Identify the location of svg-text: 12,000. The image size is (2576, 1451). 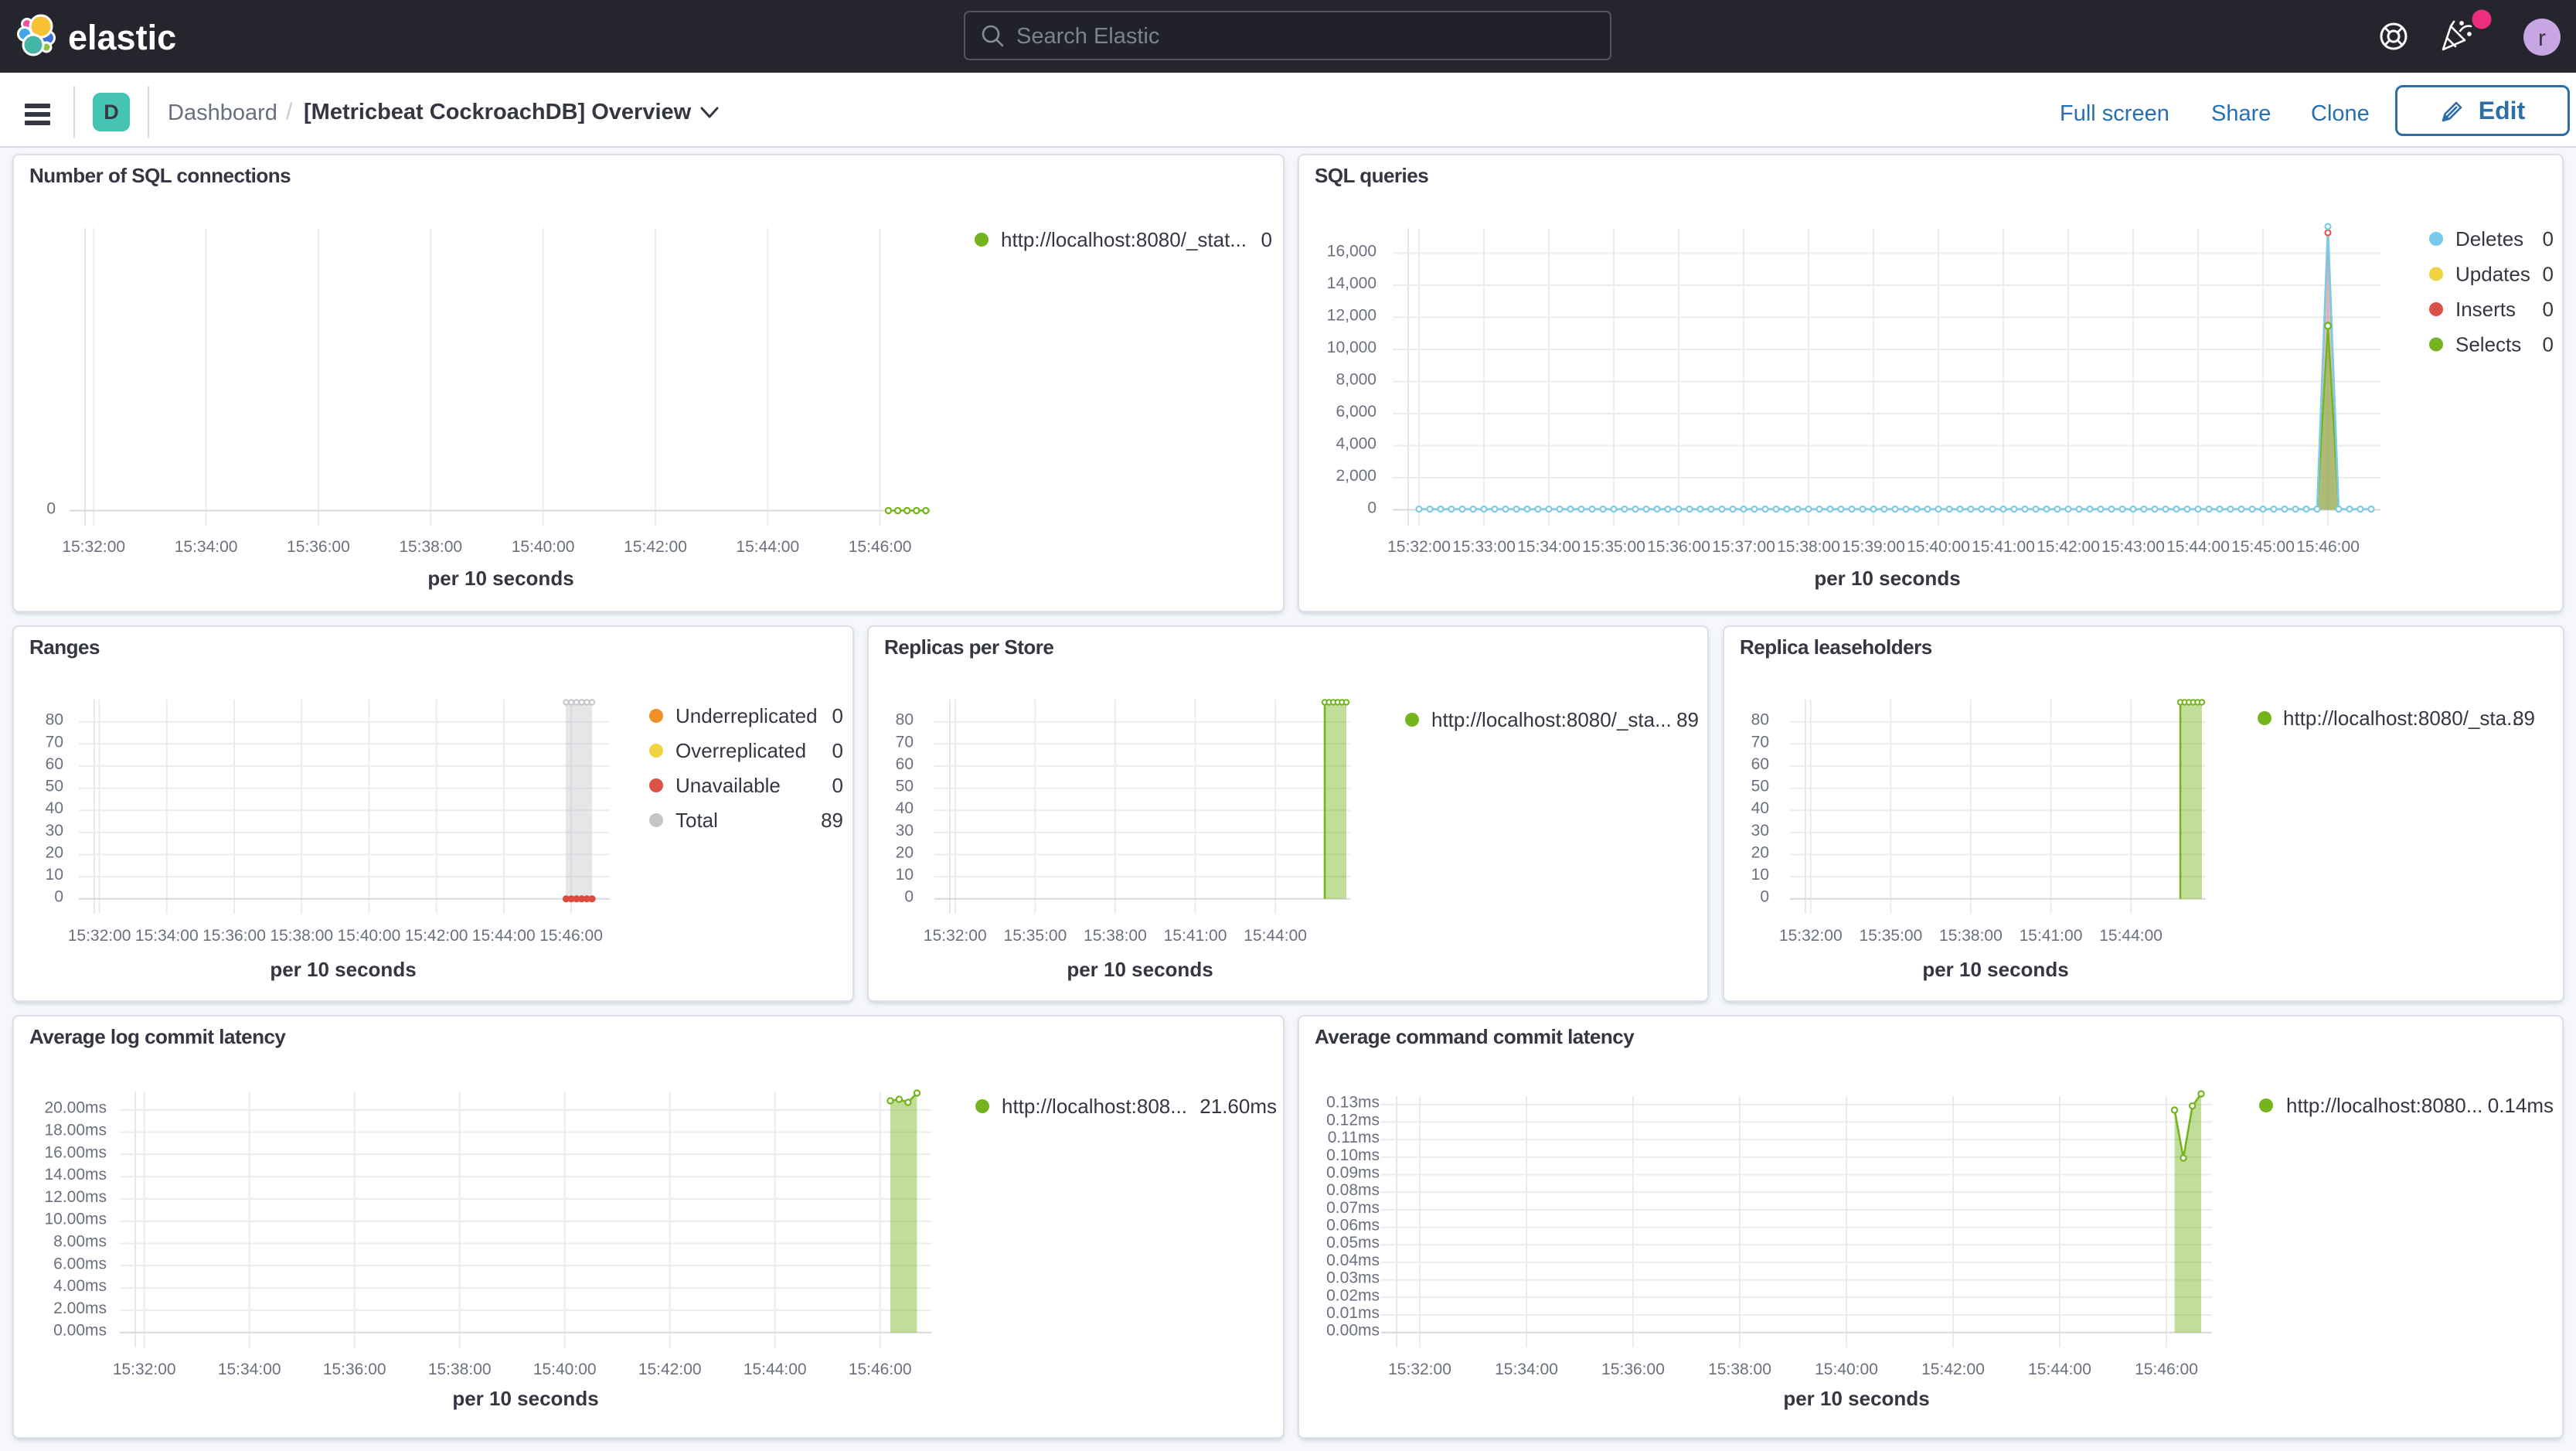
(1351, 316).